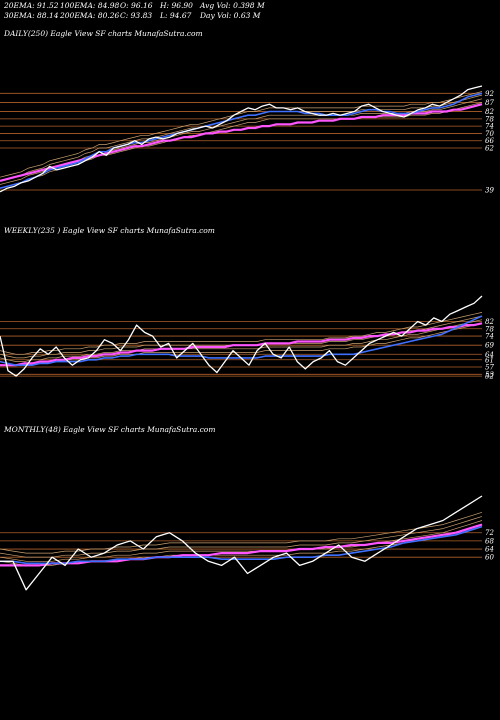  Describe the element at coordinates (489, 533) in the screenshot. I see `monthly-tick-label: 72` at that location.